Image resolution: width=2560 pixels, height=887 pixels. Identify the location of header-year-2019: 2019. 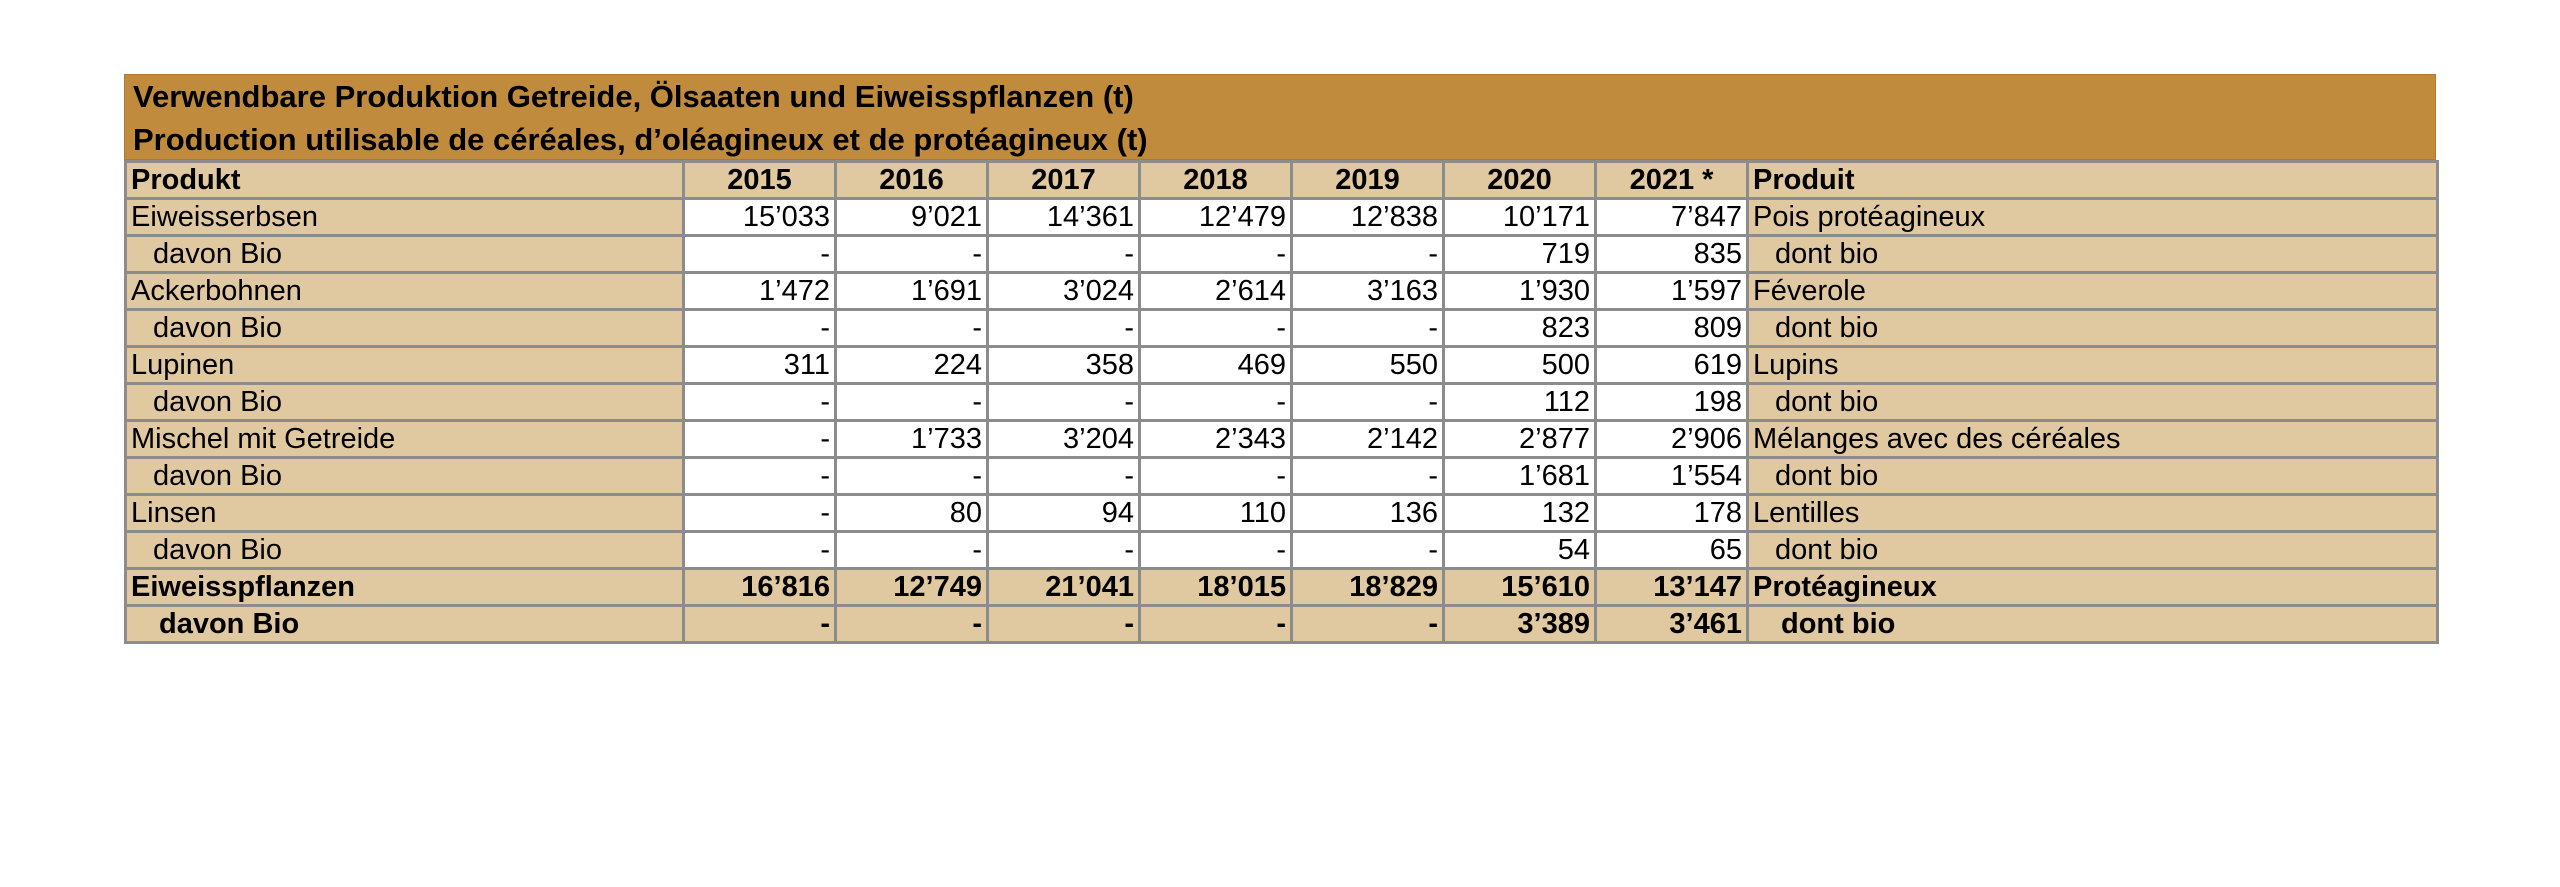
(1367, 180).